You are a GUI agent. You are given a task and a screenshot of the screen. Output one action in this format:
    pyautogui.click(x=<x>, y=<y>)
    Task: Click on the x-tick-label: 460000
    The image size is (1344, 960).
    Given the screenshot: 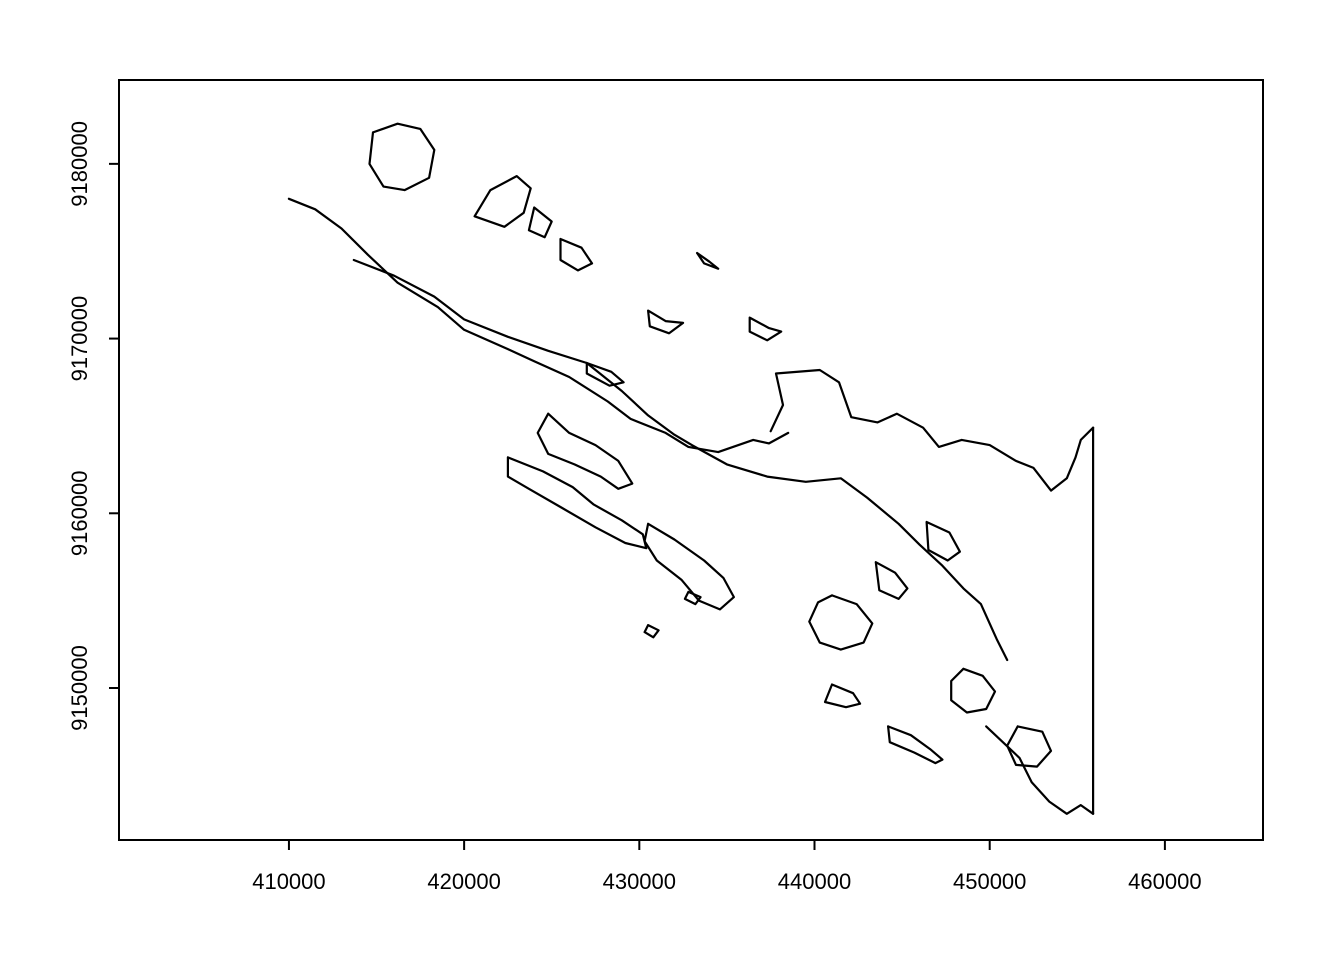 What is the action you would take?
    pyautogui.click(x=1164, y=881)
    